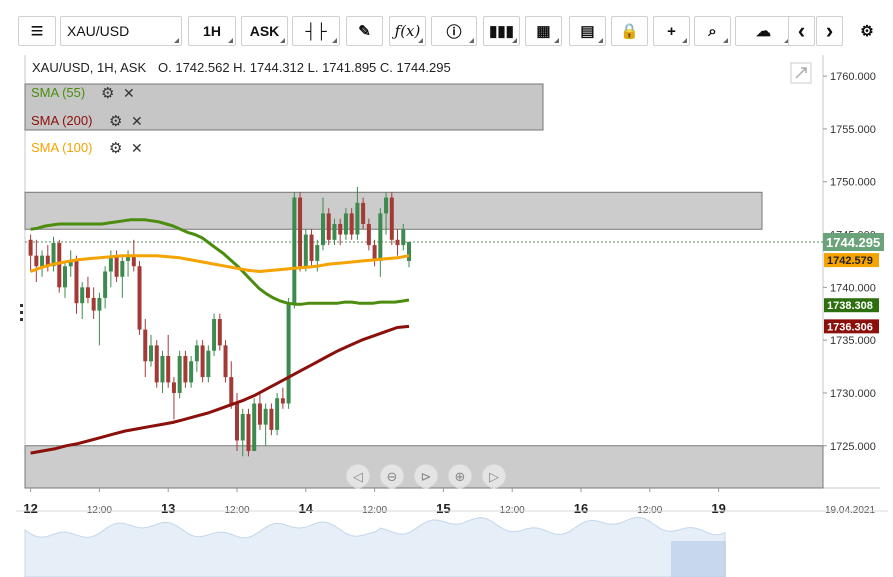 Image resolution: width=893 pixels, height=577 pixels. Describe the element at coordinates (698, 559) in the screenshot. I see `navigator-window` at that location.